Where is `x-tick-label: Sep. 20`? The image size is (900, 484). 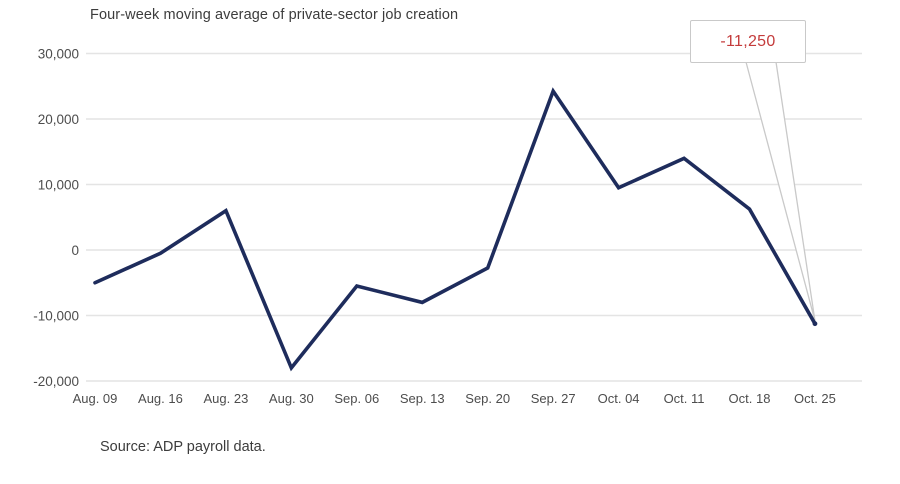
x-tick-label: Sep. 20 is located at coordinates (487, 398).